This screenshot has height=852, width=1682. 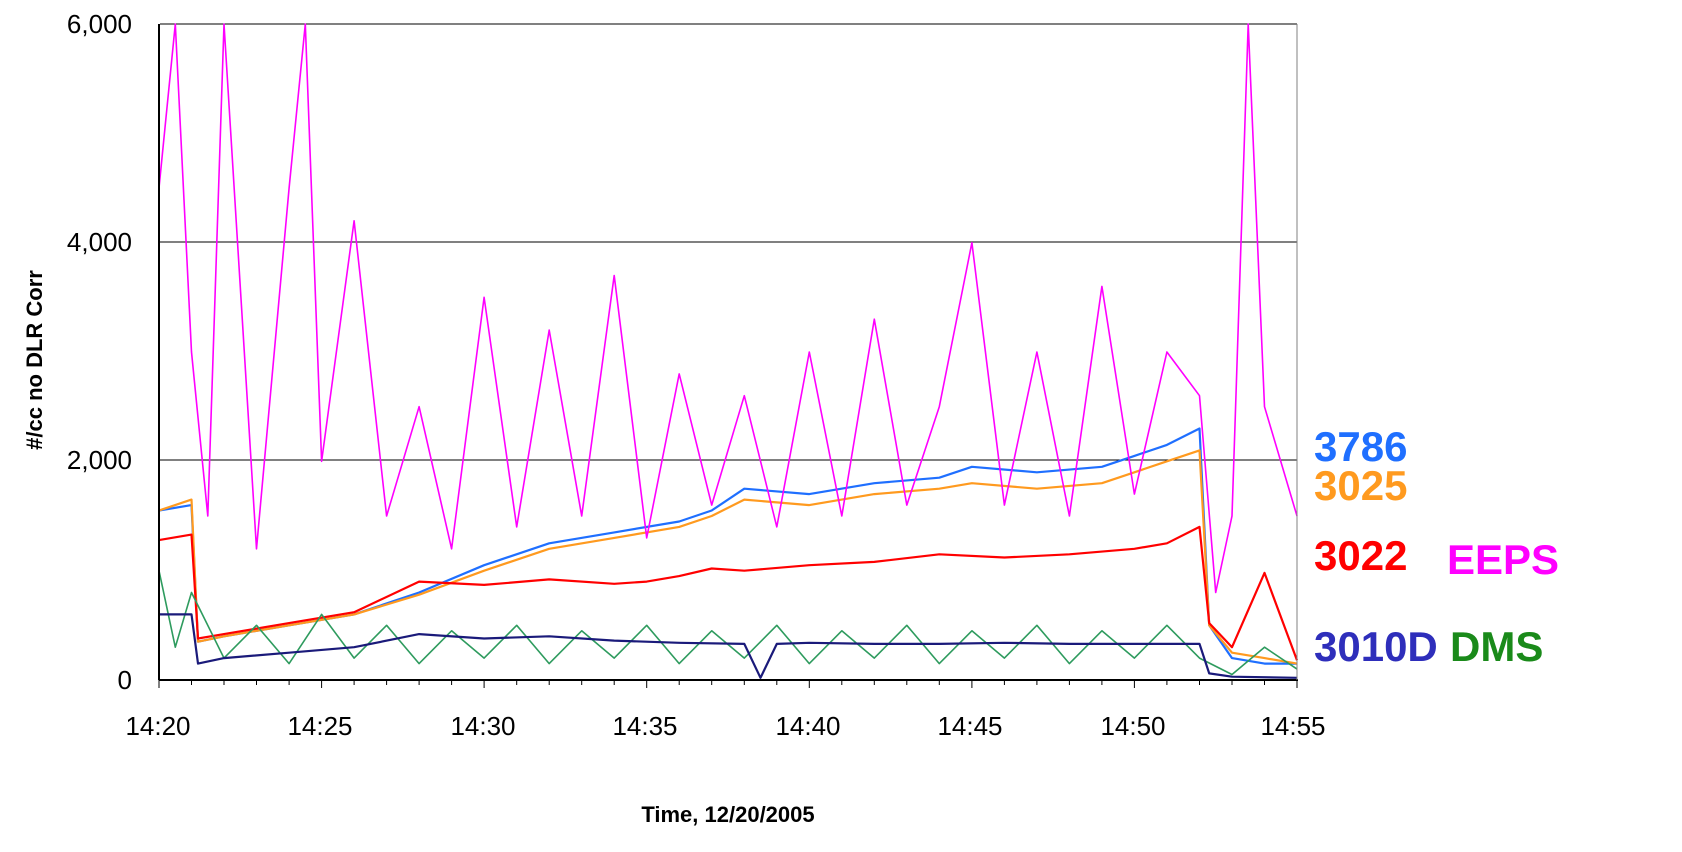 I want to click on x-tick-label: 14:30, so click(x=482, y=726).